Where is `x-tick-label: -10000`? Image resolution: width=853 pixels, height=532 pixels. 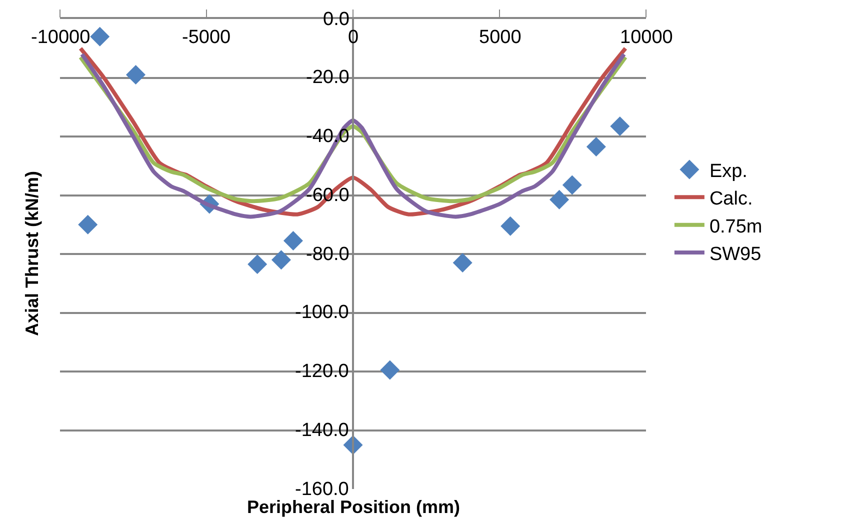 x-tick-label: -10000 is located at coordinates (60, 37).